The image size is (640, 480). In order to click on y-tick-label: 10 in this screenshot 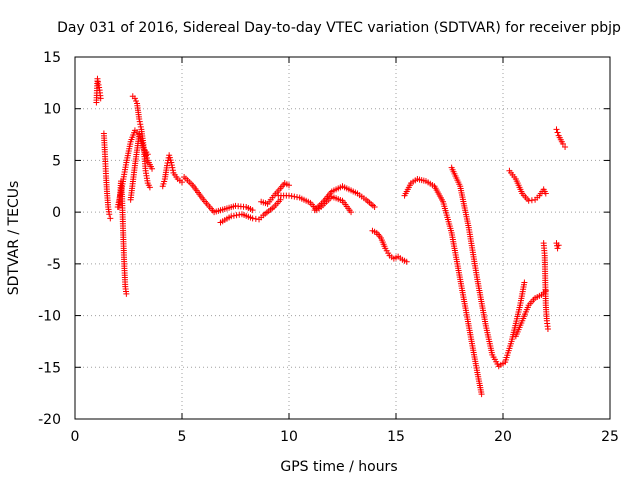, I will do `click(52, 110)`.